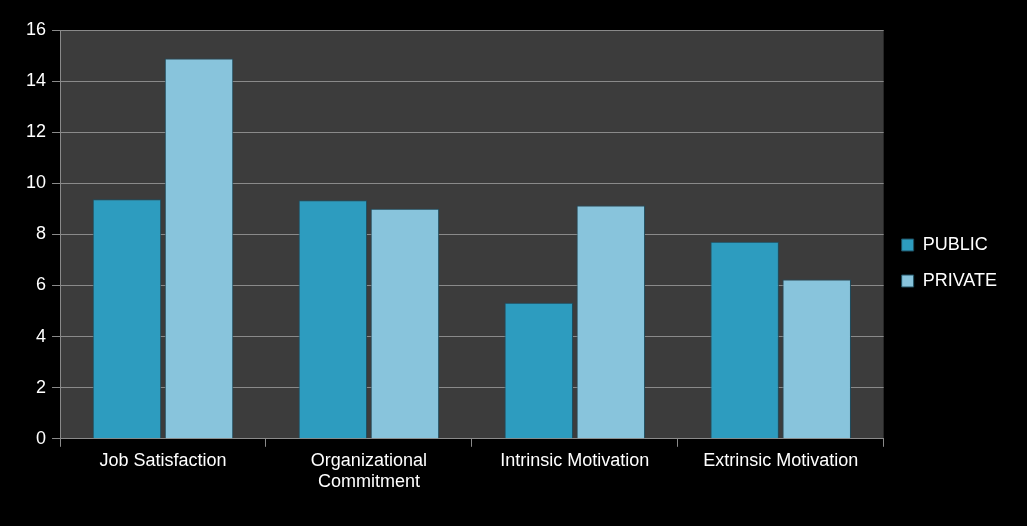 The image size is (1027, 526). I want to click on y-tick-label: 8, so click(41, 233).